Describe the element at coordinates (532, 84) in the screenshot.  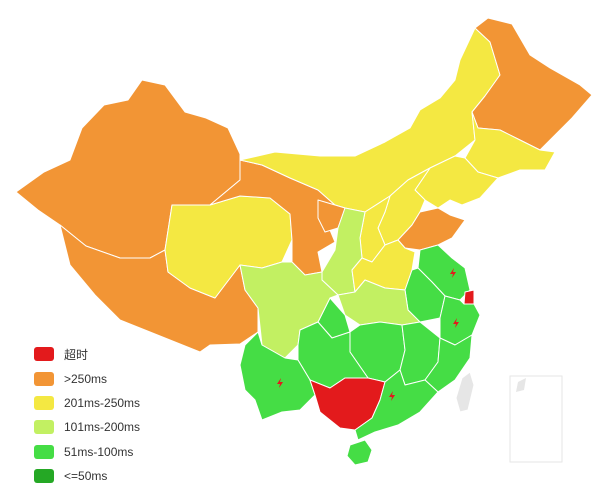
I see `region-heilongjiang` at that location.